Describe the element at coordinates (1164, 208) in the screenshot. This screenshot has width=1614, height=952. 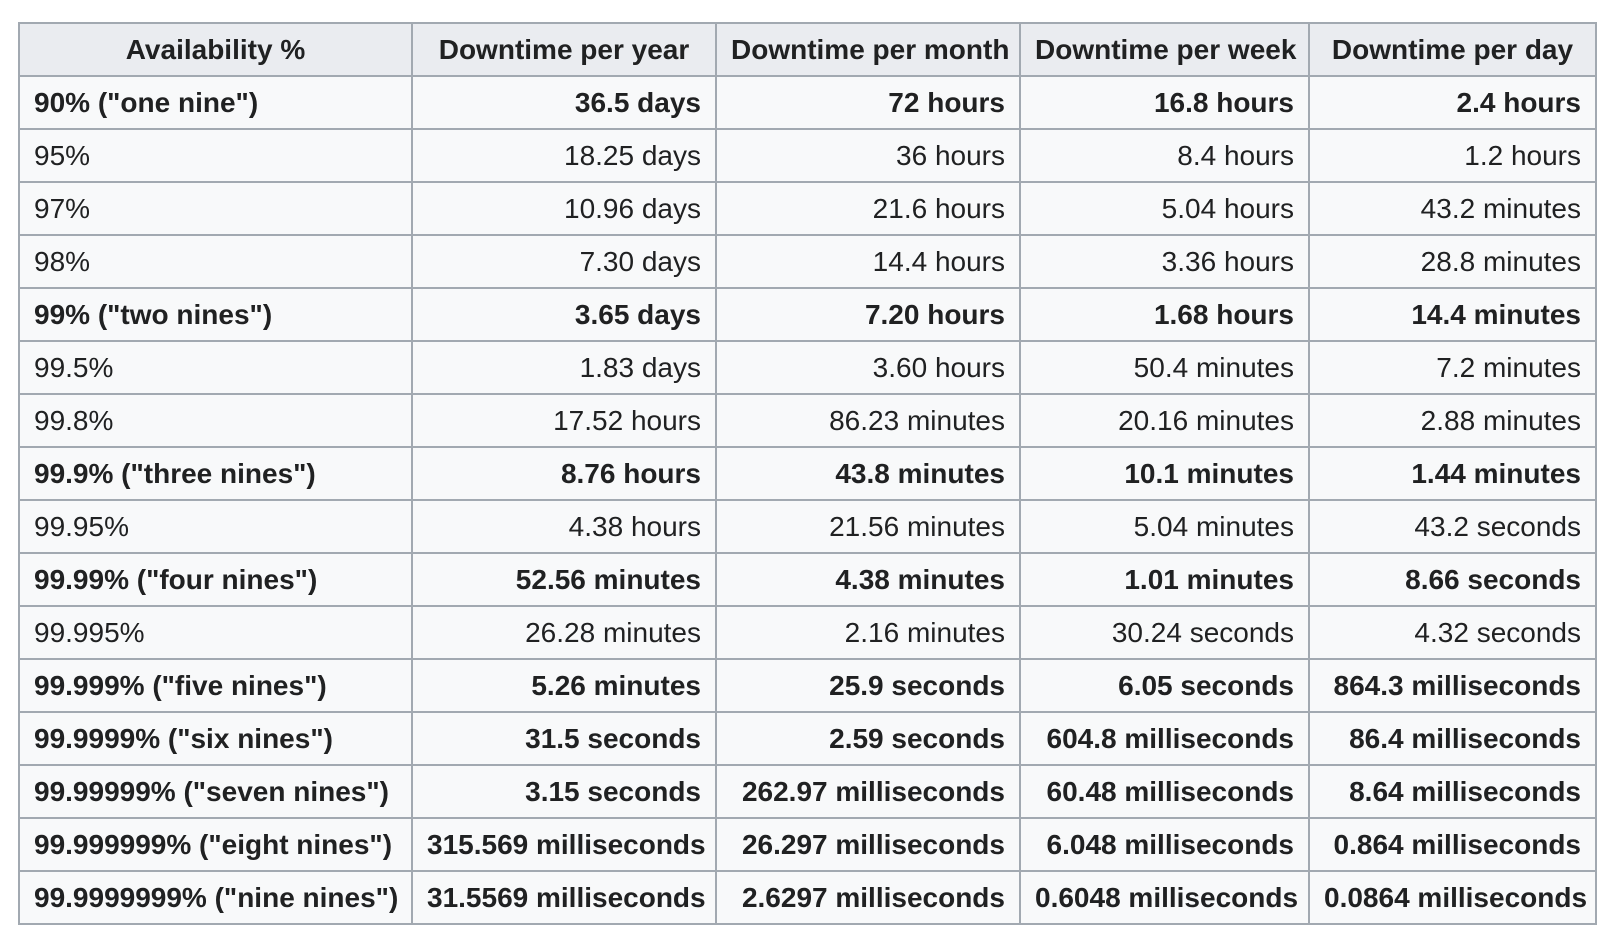
I see `downtime-per-week-cell: 5.04 hours` at that location.